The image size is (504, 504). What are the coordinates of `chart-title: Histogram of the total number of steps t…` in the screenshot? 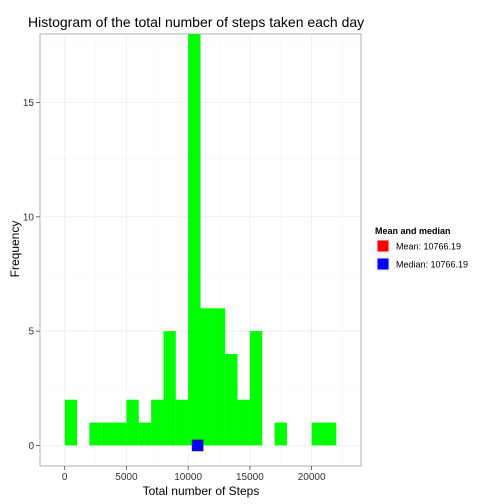 It's located at (196, 22).